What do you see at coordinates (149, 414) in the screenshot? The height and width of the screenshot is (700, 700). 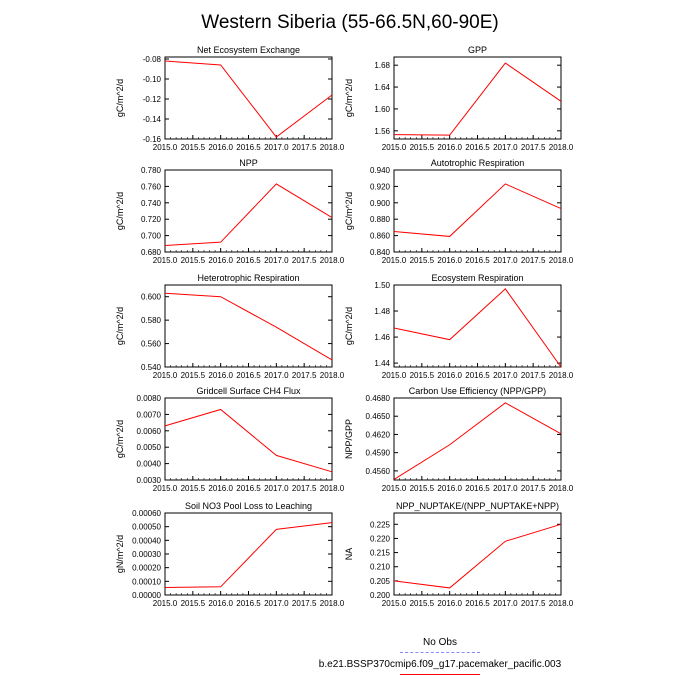 I see `y-tick-label: 0.0070` at bounding box center [149, 414].